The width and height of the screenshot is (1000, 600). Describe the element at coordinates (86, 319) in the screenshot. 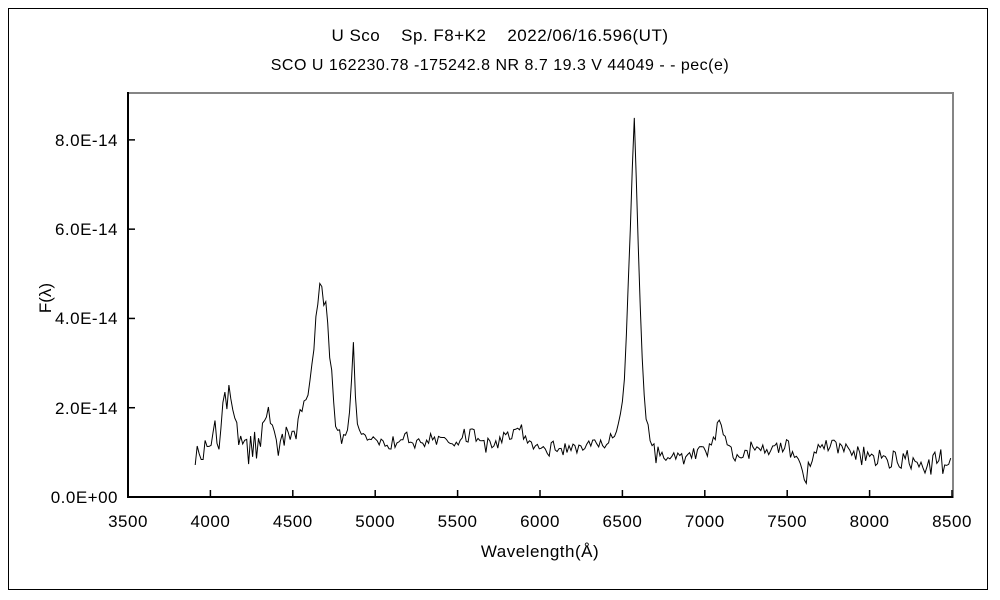

I see `y-tick-label: 4.0E-14` at that location.